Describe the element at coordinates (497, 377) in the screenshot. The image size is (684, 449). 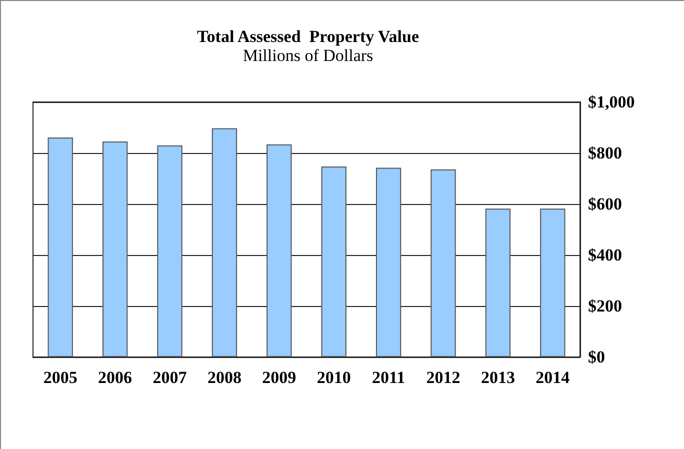
I see `x-tick-label: 2013` at that location.